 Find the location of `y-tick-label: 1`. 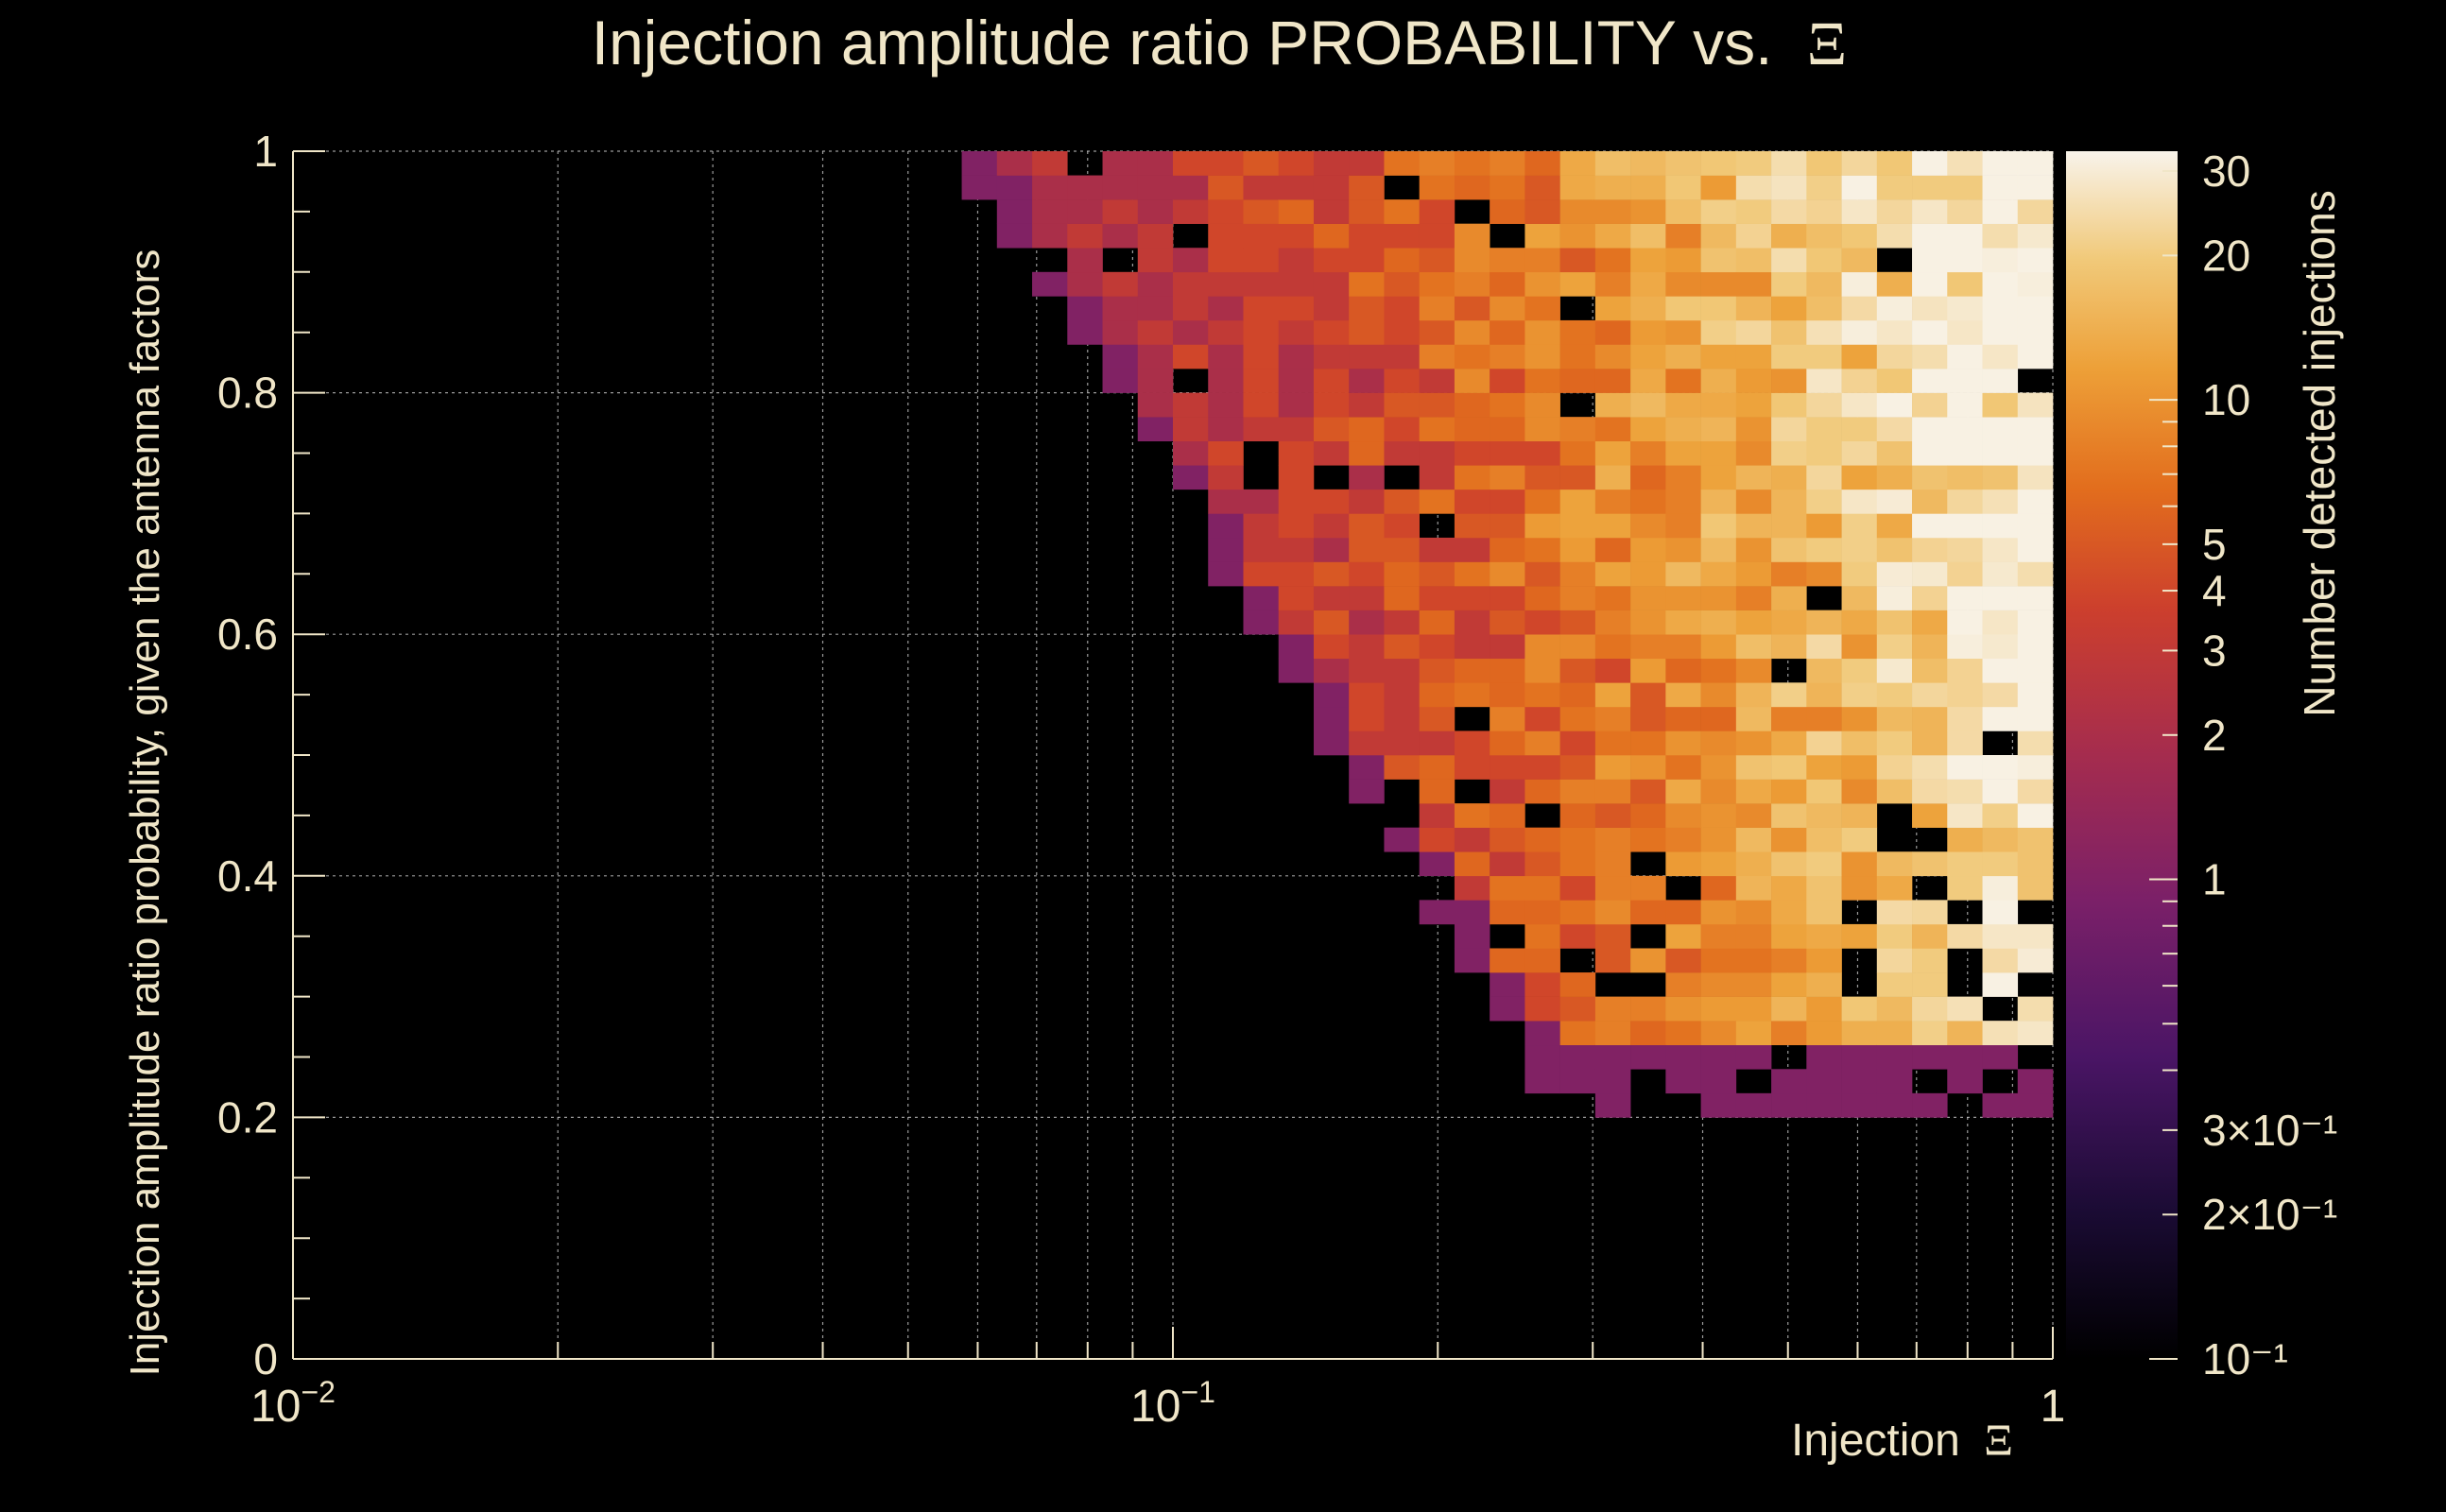

y-tick-label: 1 is located at coordinates (265, 151).